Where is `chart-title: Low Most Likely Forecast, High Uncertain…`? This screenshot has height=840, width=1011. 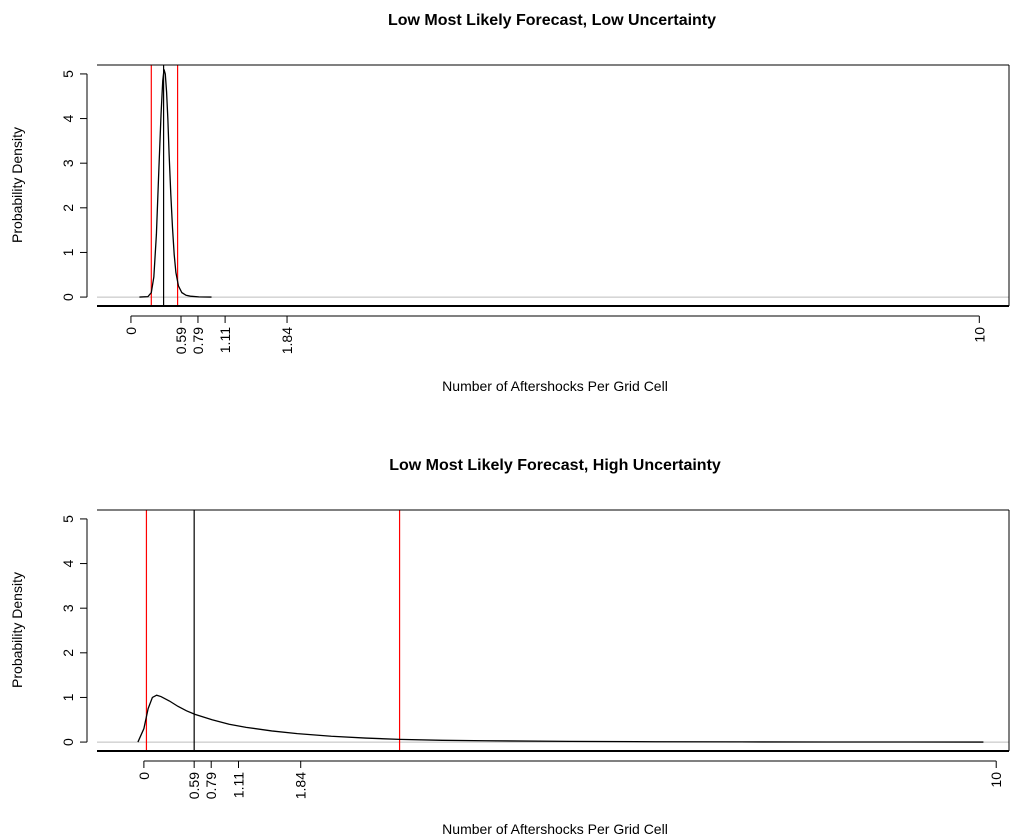 chart-title: Low Most Likely Forecast, High Uncertain… is located at coordinates (555, 465).